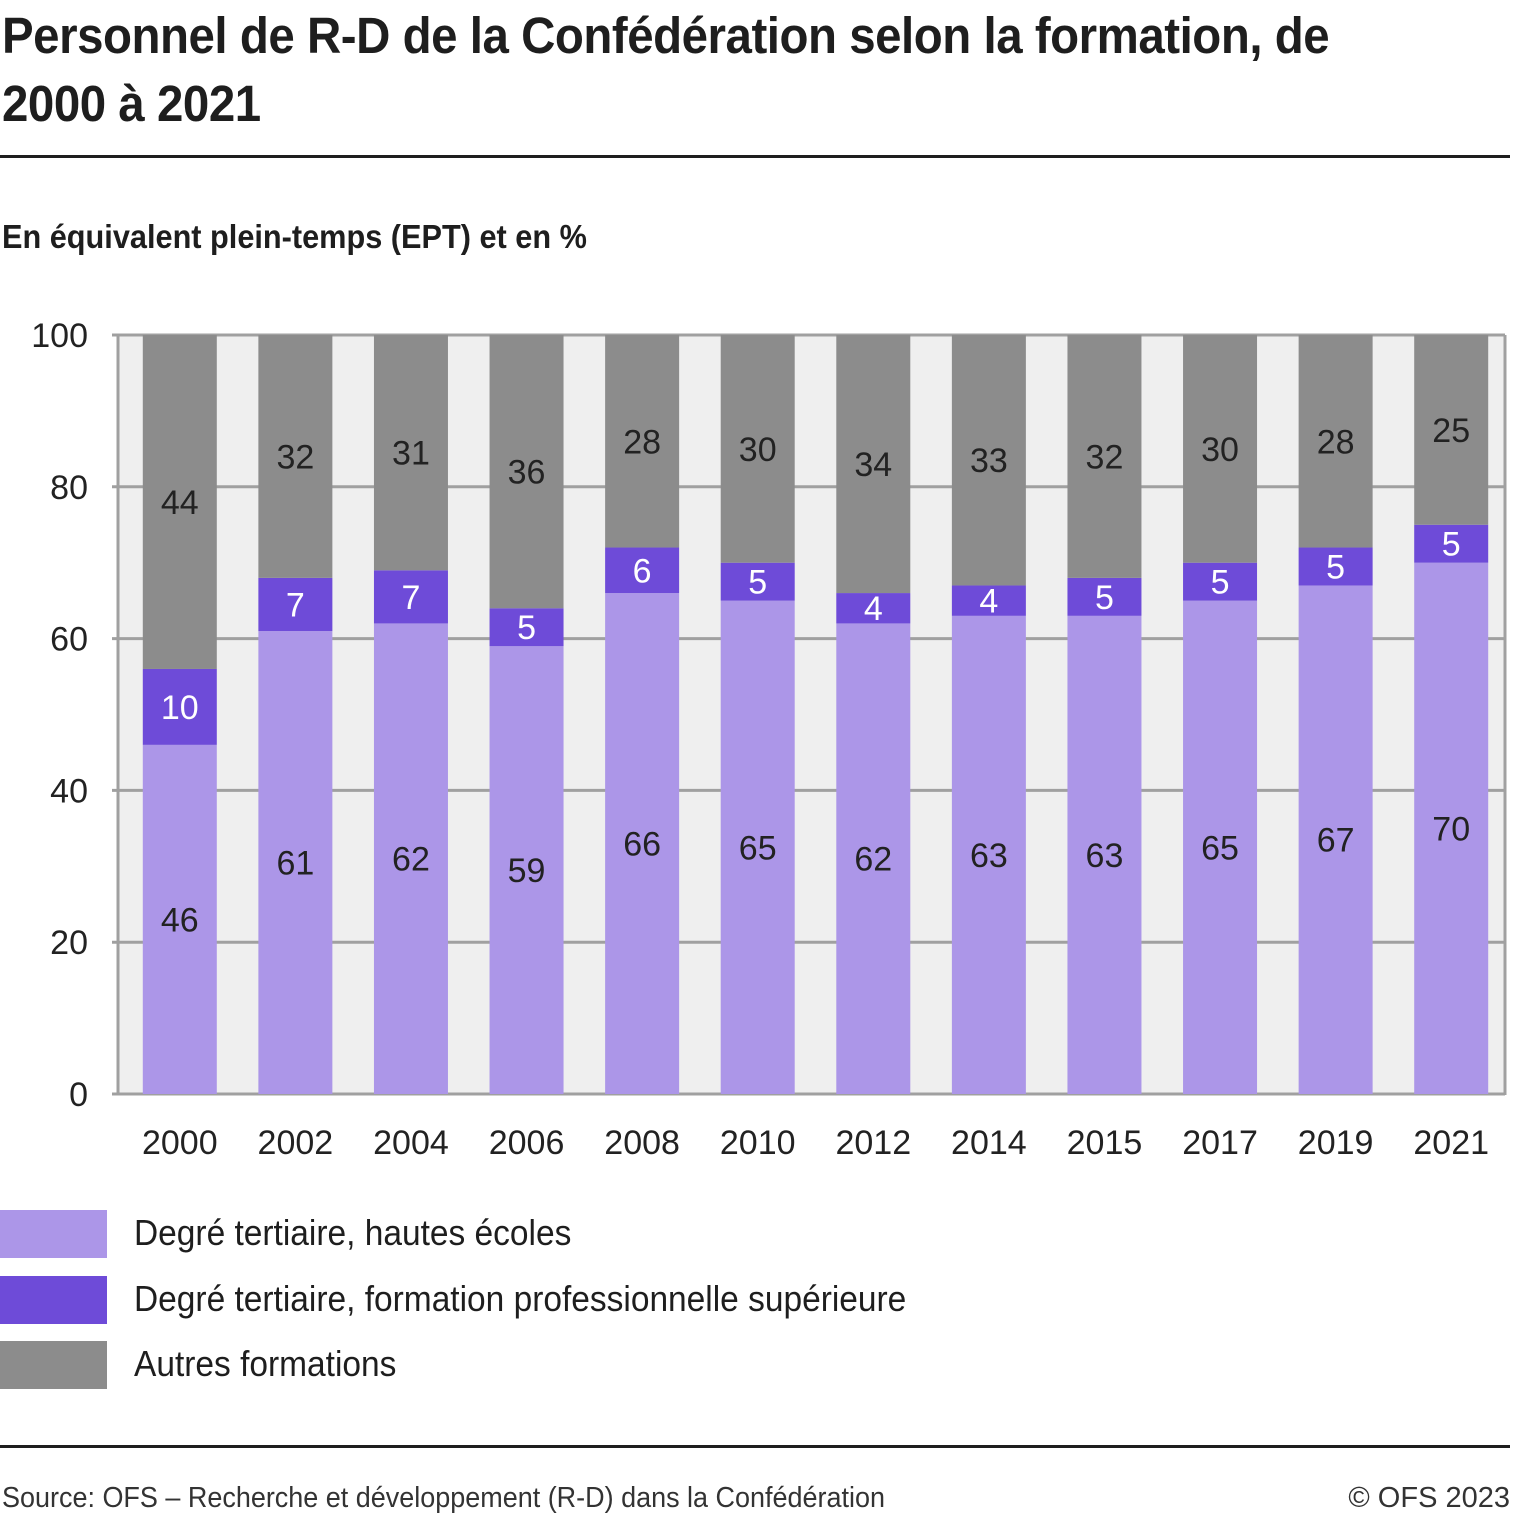 The height and width of the screenshot is (1520, 1515). I want to click on data-label: 6, so click(642, 571).